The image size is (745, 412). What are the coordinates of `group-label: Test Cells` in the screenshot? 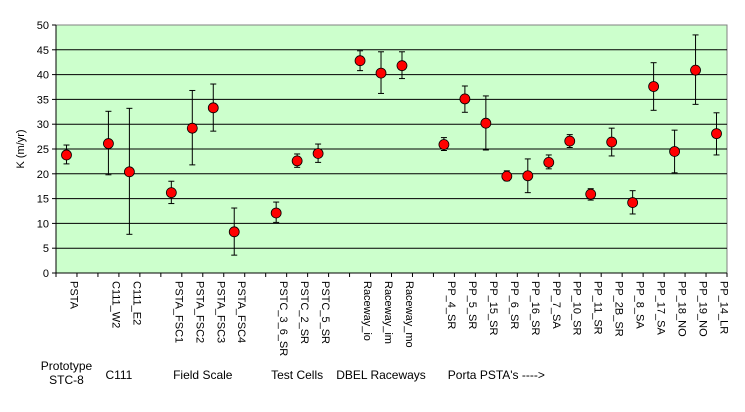 It's located at (297, 375).